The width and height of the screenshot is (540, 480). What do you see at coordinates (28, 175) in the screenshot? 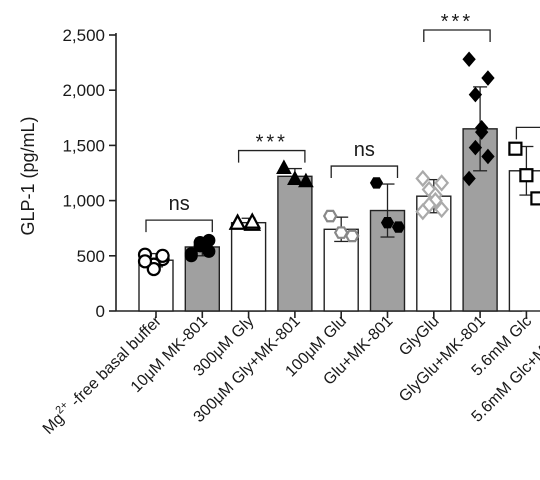
I see `y-axis-label: GLP-1 (pg/mL)` at bounding box center [28, 175].